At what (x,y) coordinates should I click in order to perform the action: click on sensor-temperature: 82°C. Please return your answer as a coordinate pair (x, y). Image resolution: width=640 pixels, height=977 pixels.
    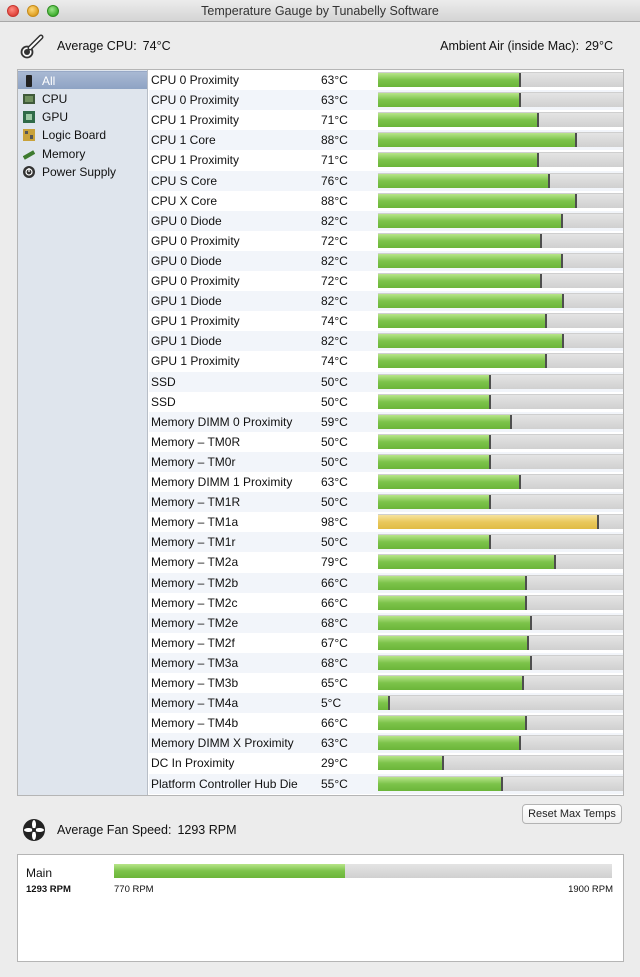
    Looking at the image, I should click on (334, 220).